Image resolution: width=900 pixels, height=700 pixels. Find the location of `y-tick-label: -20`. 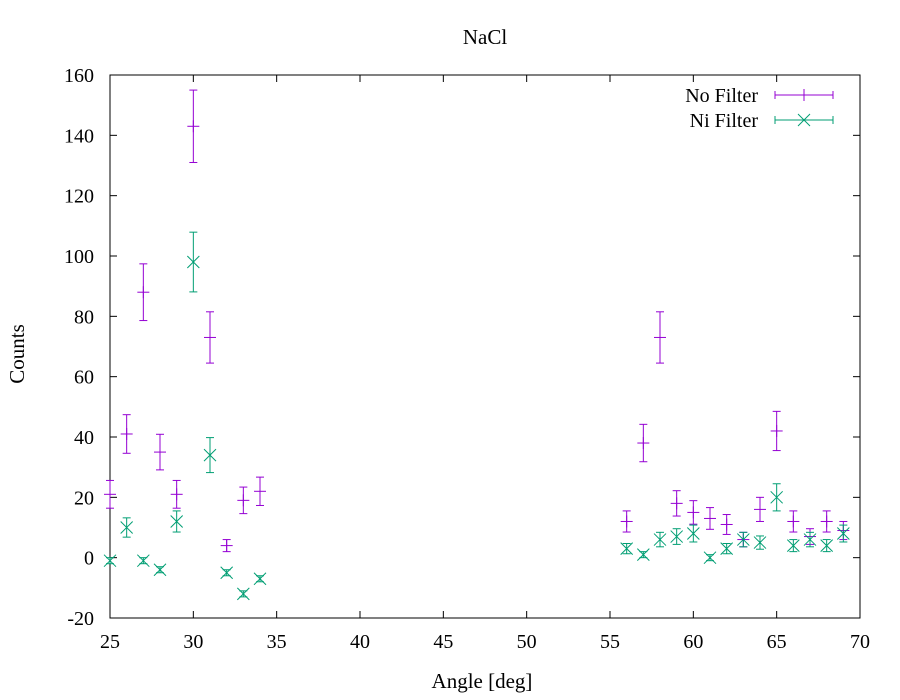

y-tick-label: -20 is located at coordinates (80, 619).